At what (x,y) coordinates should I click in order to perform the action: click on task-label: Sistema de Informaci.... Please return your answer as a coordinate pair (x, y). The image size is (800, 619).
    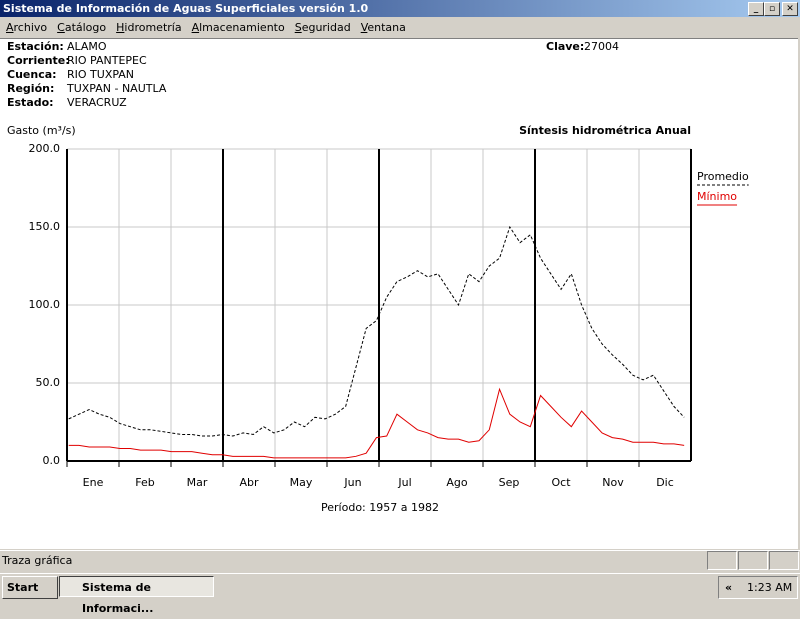
    Looking at the image, I should click on (118, 598).